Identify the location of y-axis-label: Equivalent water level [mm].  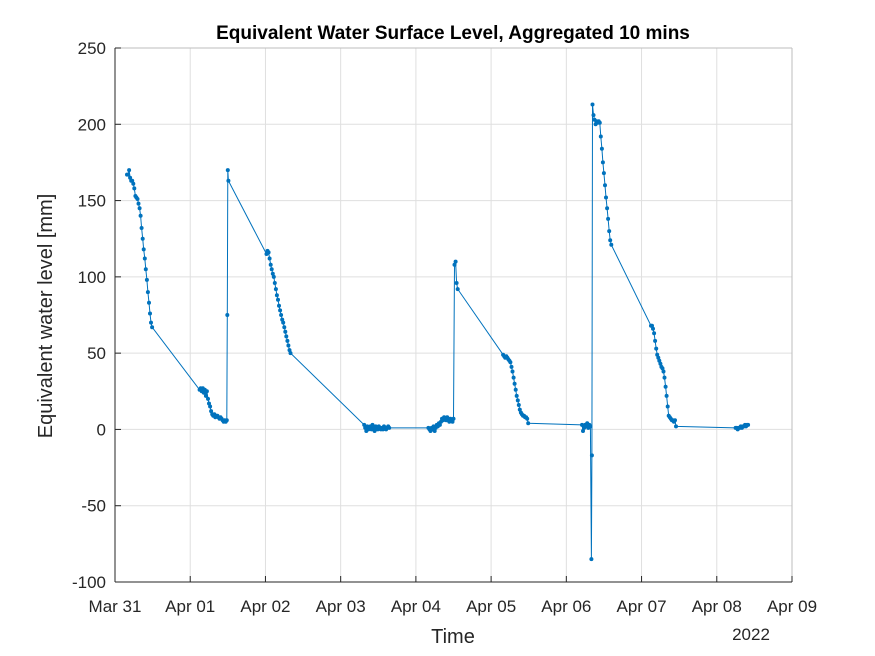
(46, 316).